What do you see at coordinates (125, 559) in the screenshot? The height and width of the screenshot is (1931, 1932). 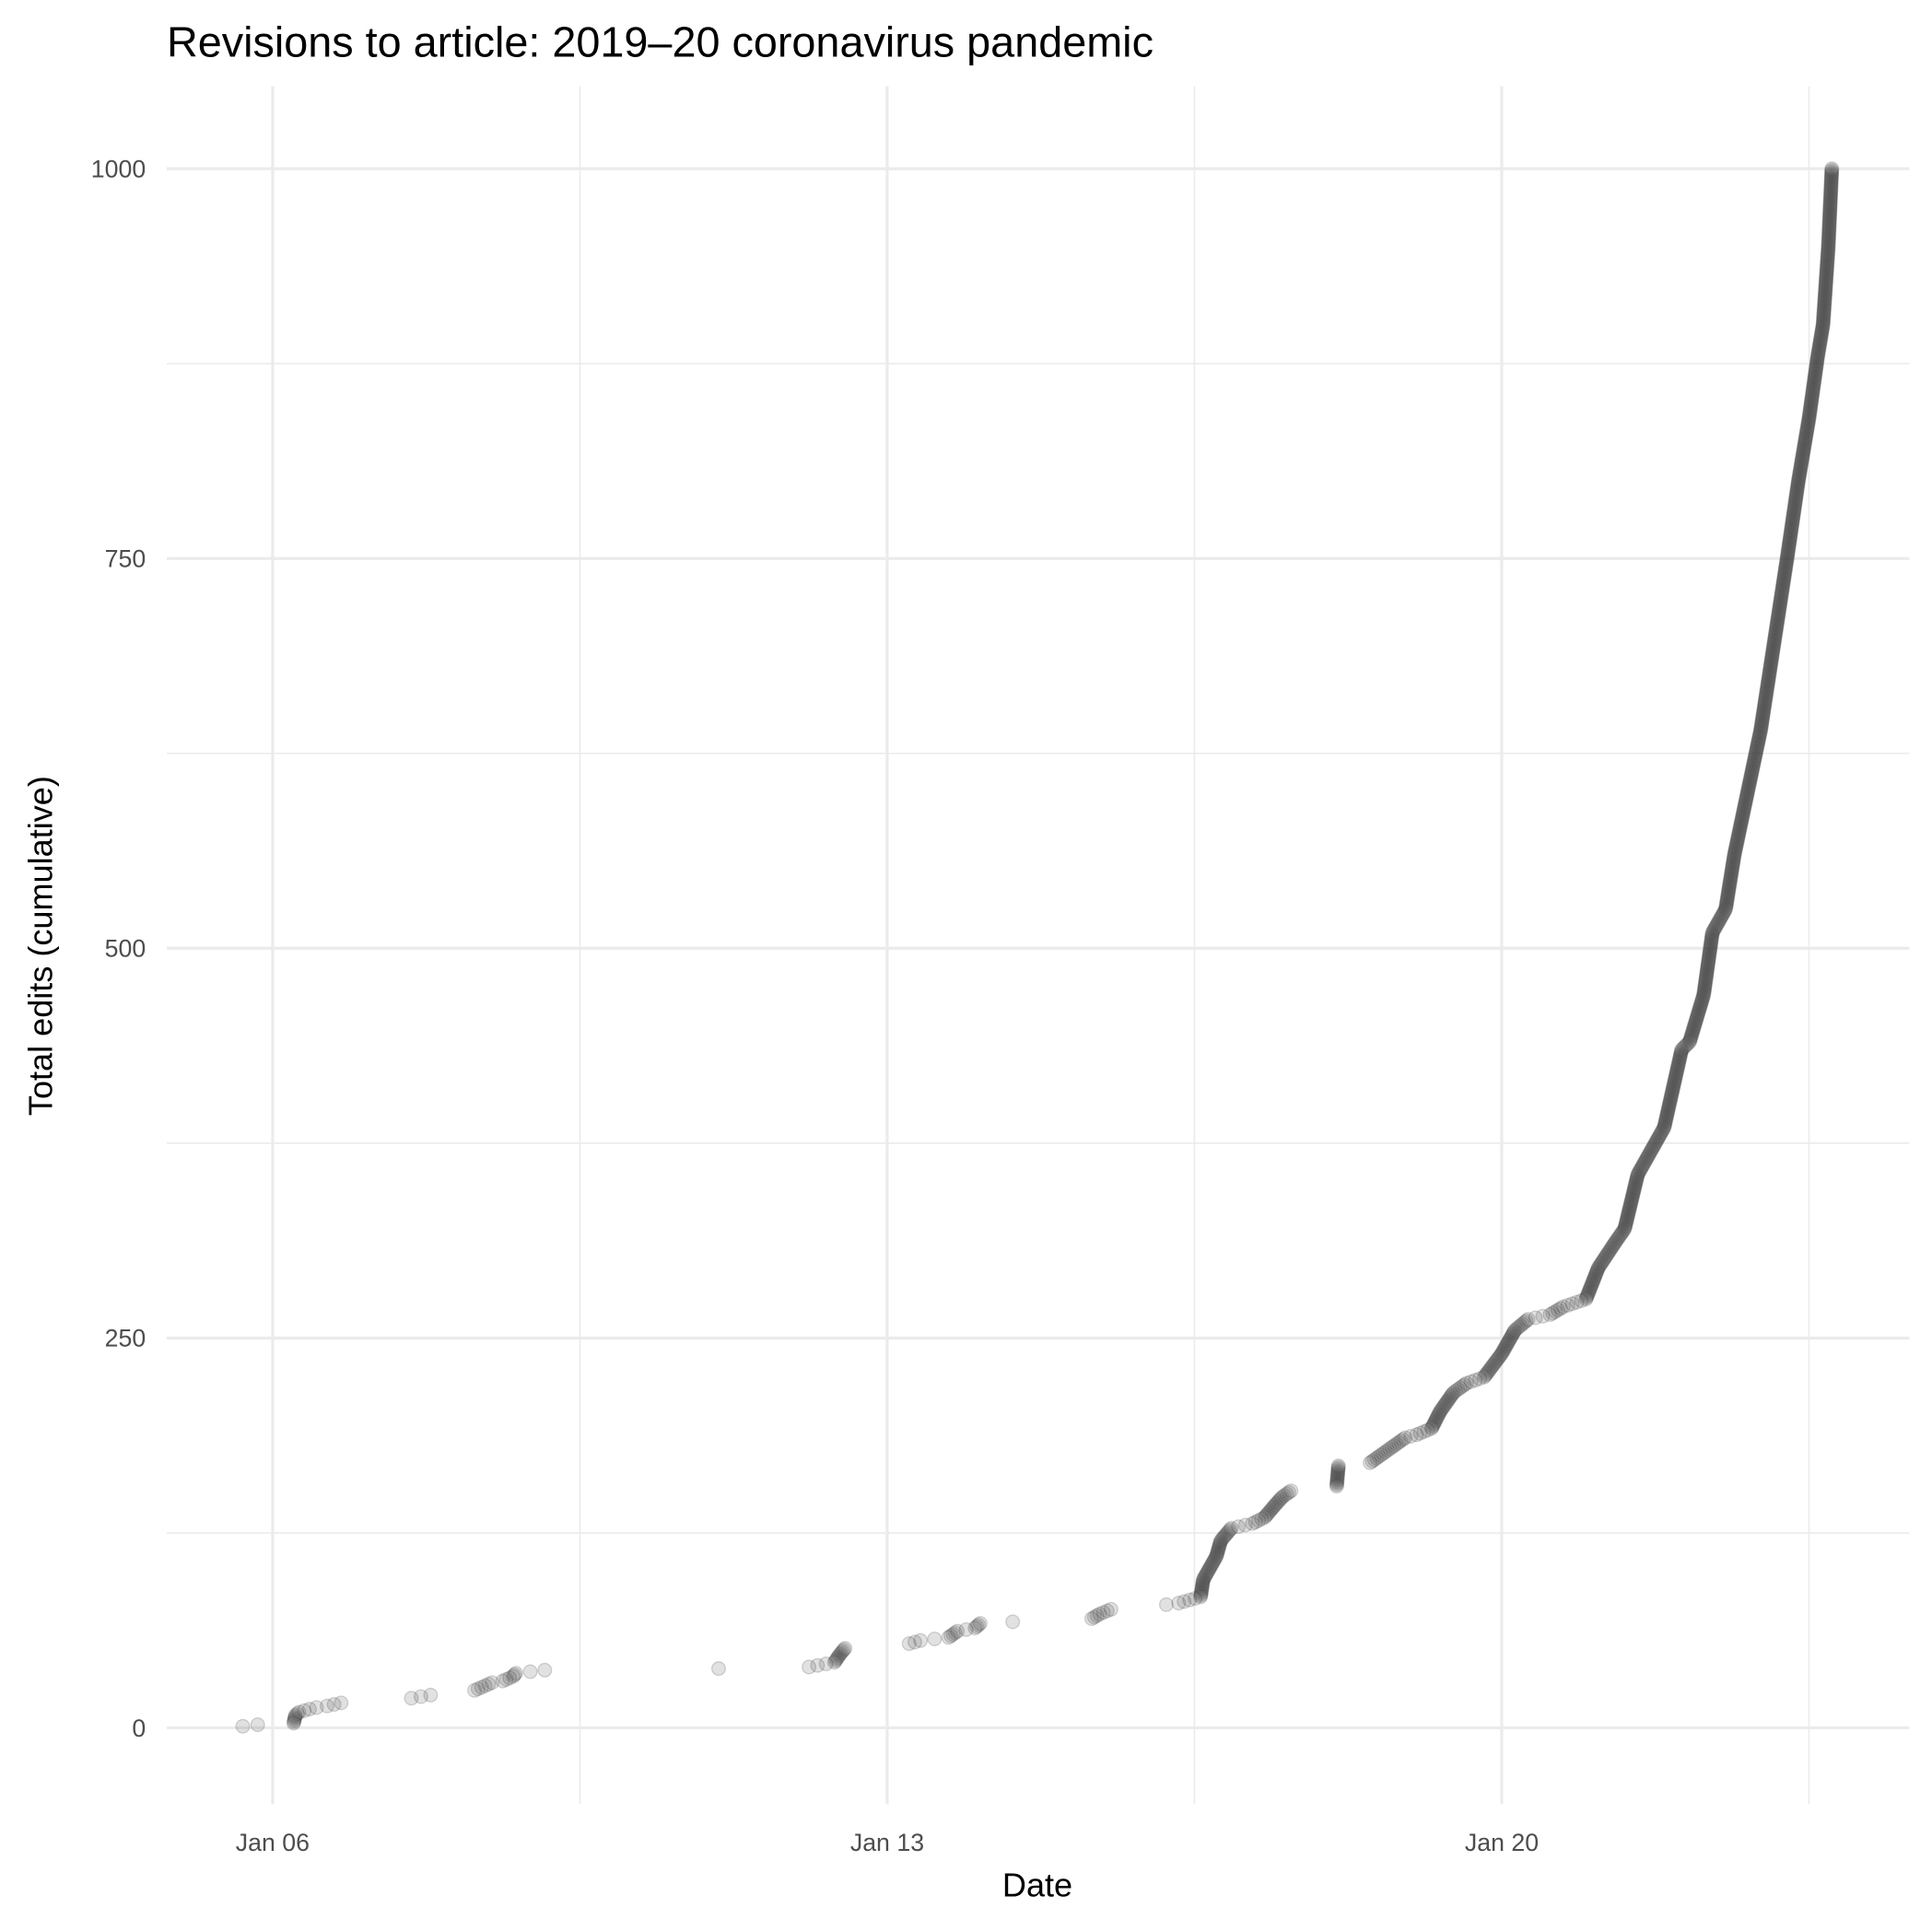 I see `y-tick-label: 750` at bounding box center [125, 559].